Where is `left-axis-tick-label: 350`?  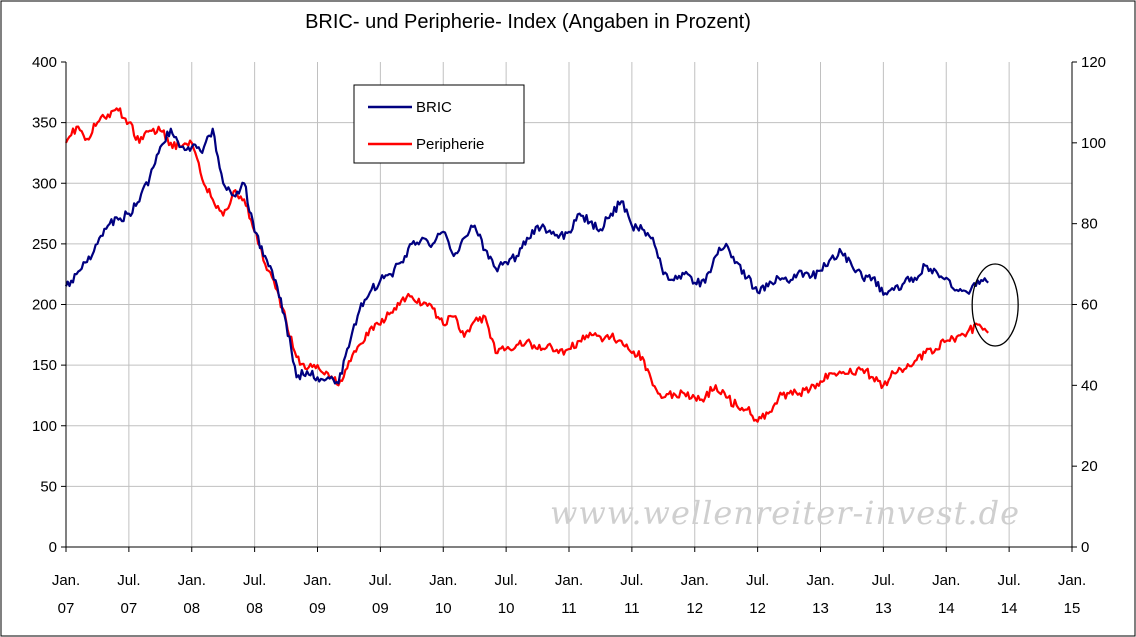 left-axis-tick-label: 350 is located at coordinates (44, 123).